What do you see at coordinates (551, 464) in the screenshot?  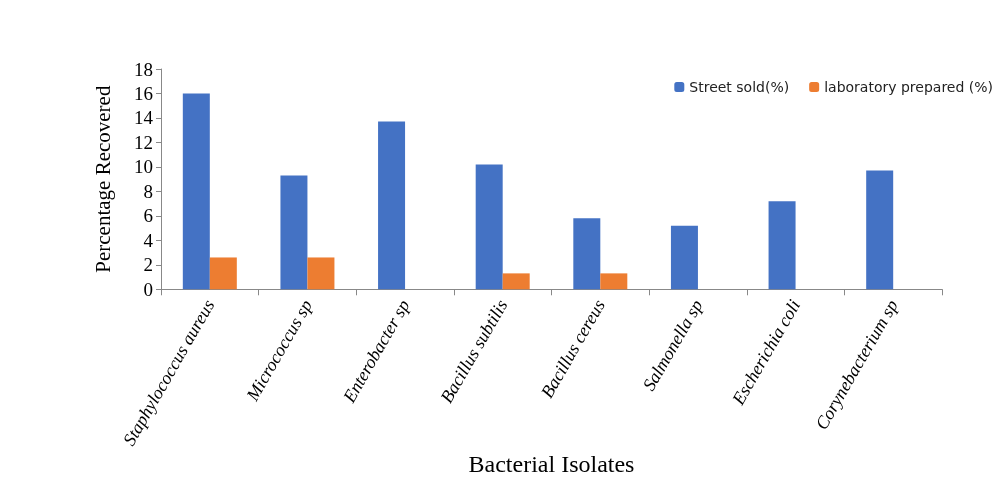 I see `x-axis-title: Bacterial Isolates` at bounding box center [551, 464].